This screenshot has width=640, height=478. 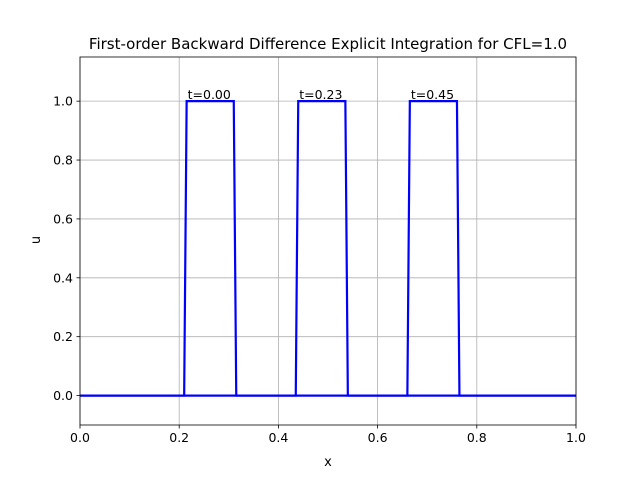 What do you see at coordinates (63, 218) in the screenshot?
I see `y-tick-label-3: 0.6` at bounding box center [63, 218].